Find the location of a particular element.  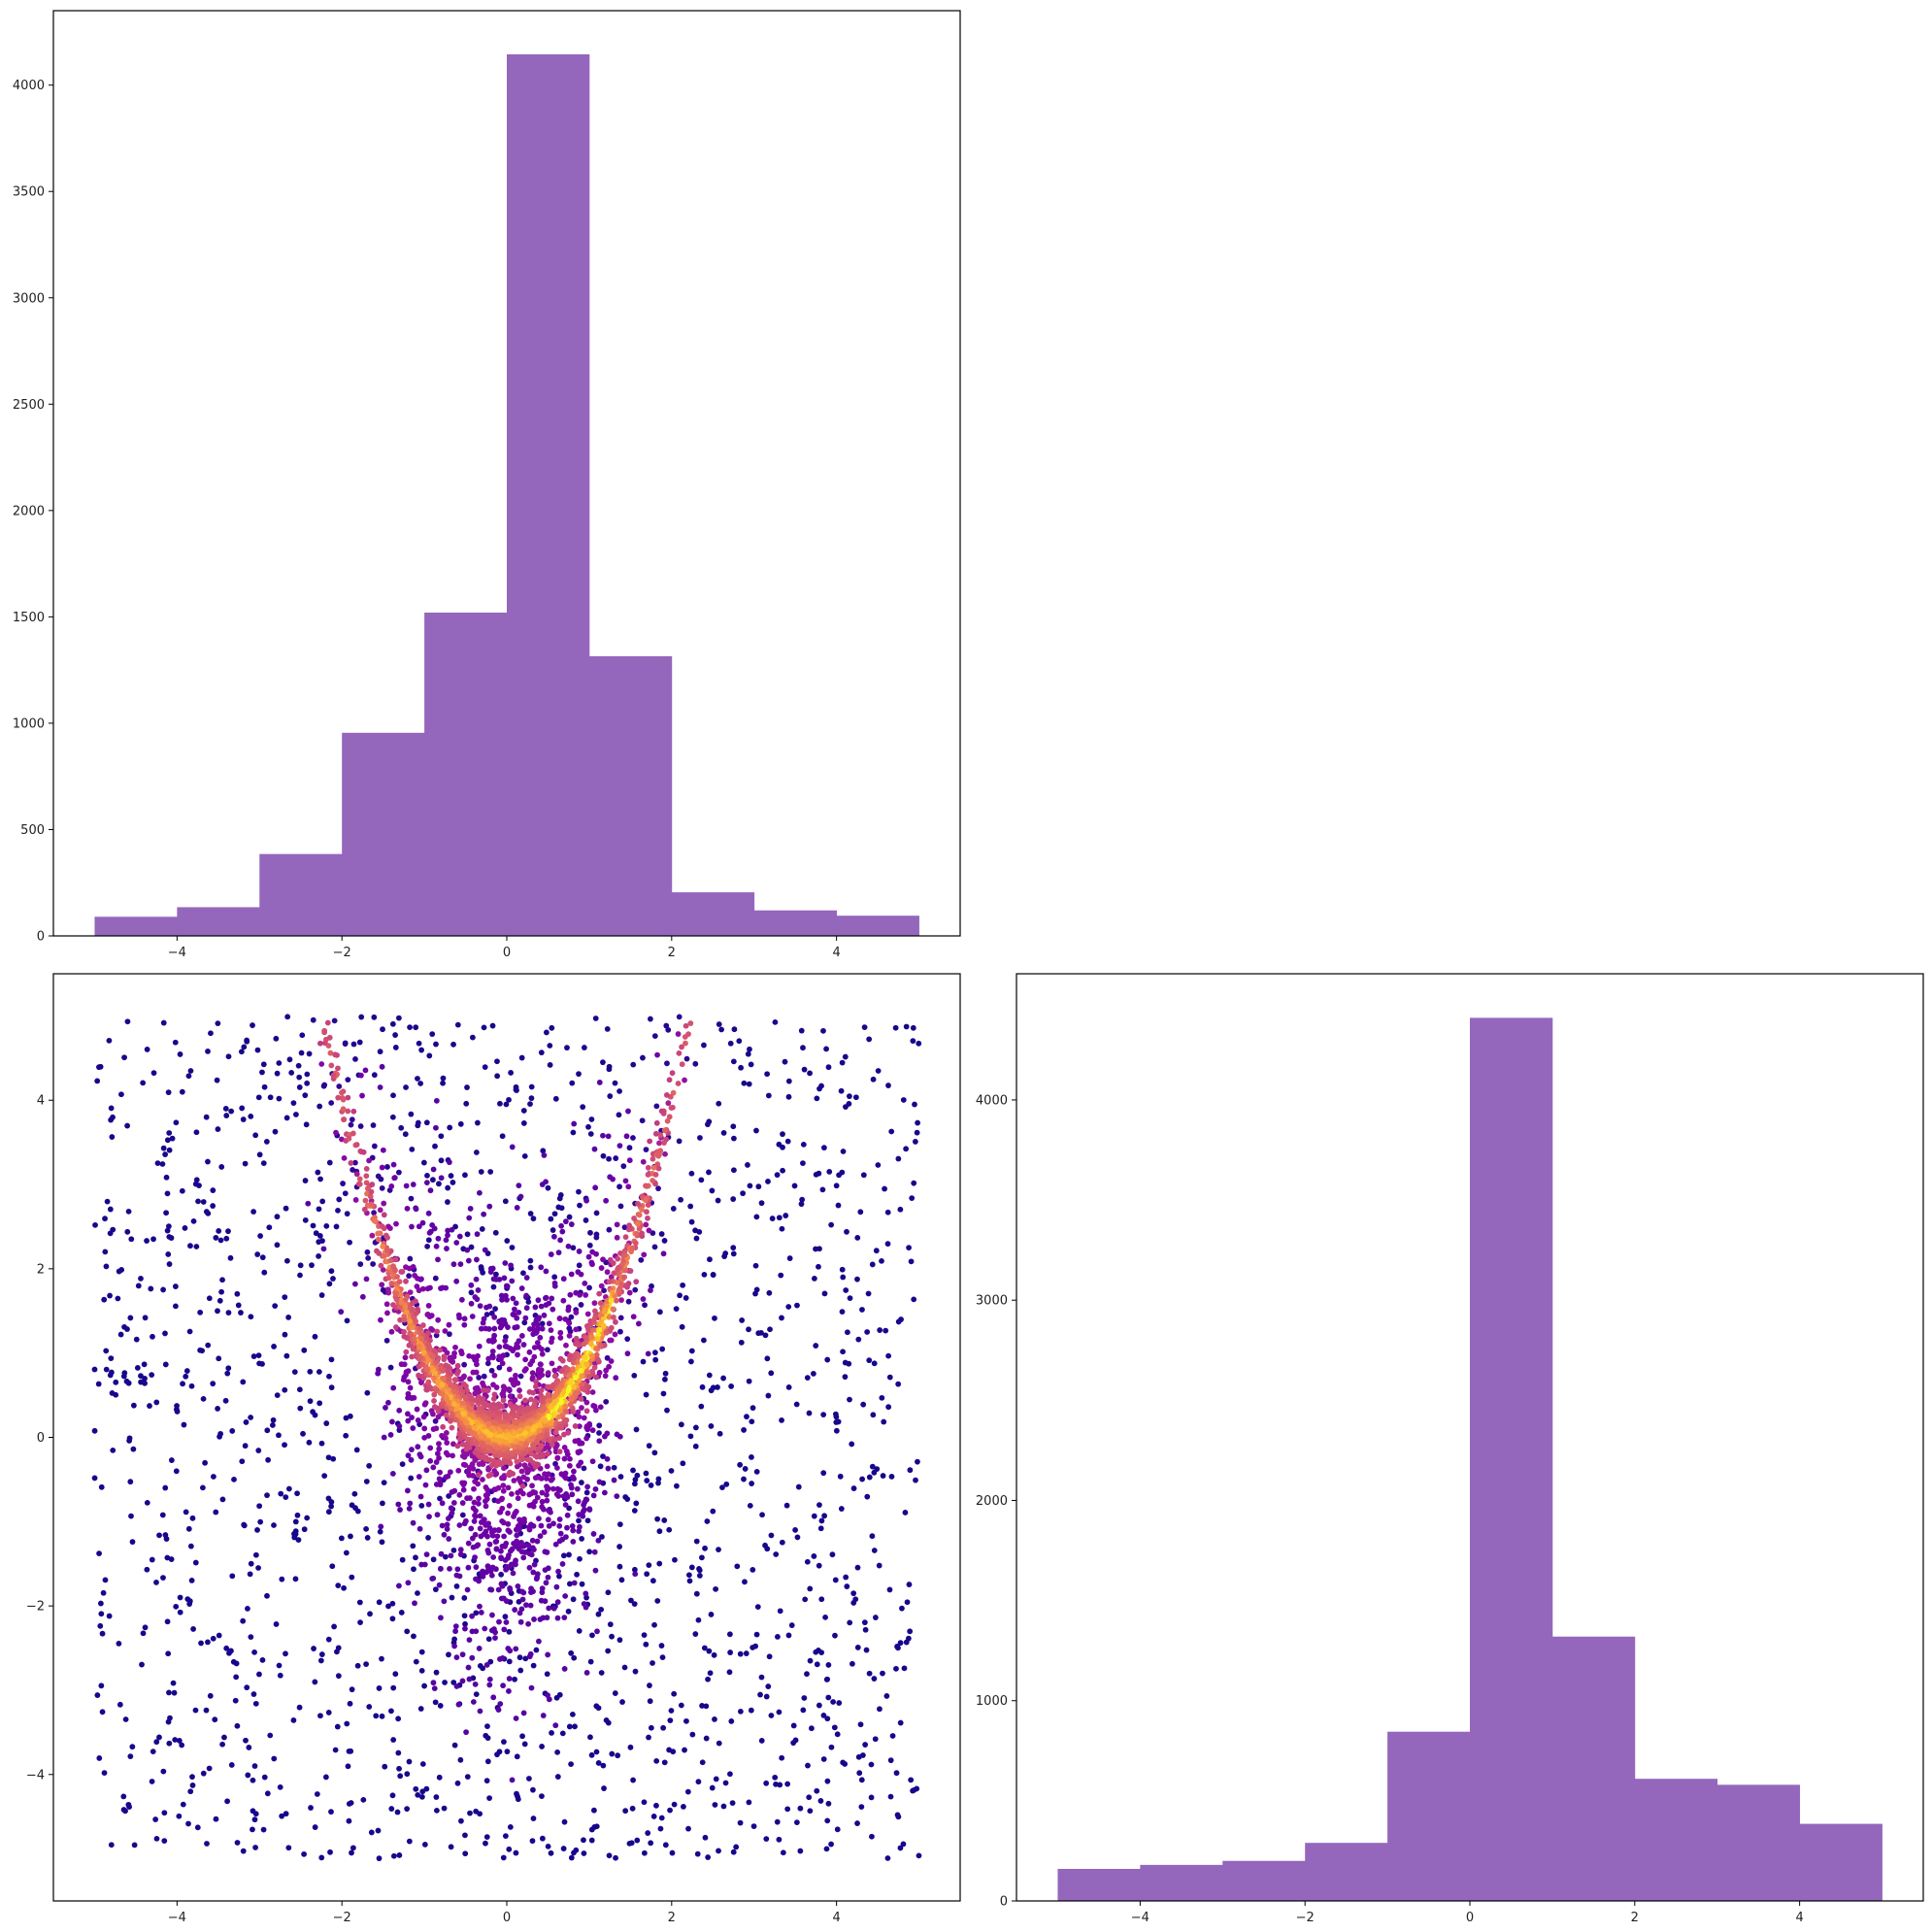

scatter-ytick-label: 4 is located at coordinates (41, 1102).